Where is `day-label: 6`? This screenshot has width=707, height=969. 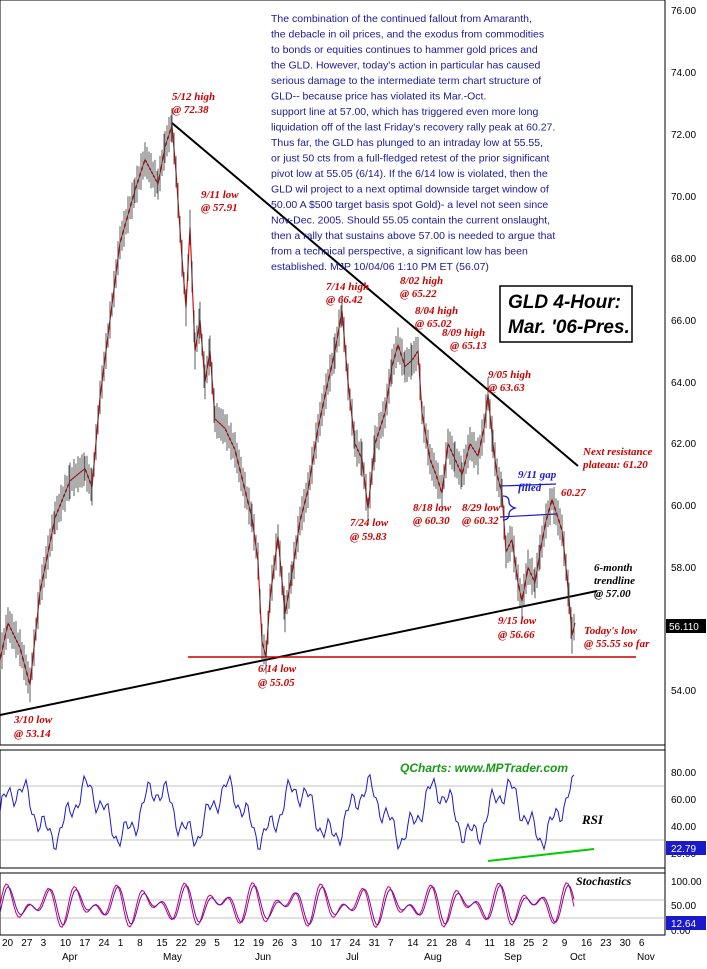
day-label: 6 is located at coordinates (642, 943).